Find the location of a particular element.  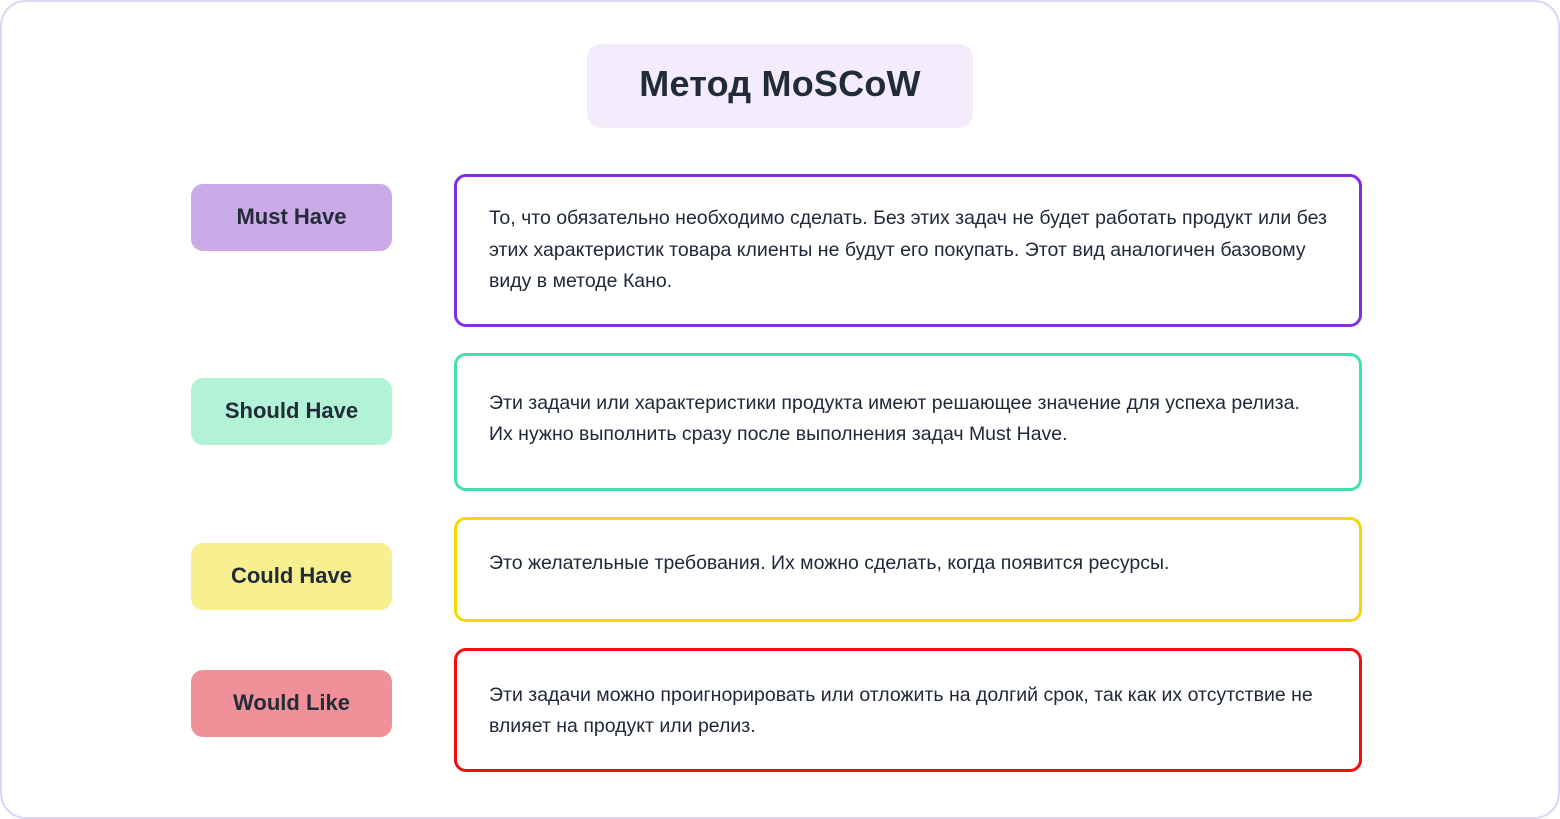

title-pill: Метод MoSCoW is located at coordinates (780, 86).